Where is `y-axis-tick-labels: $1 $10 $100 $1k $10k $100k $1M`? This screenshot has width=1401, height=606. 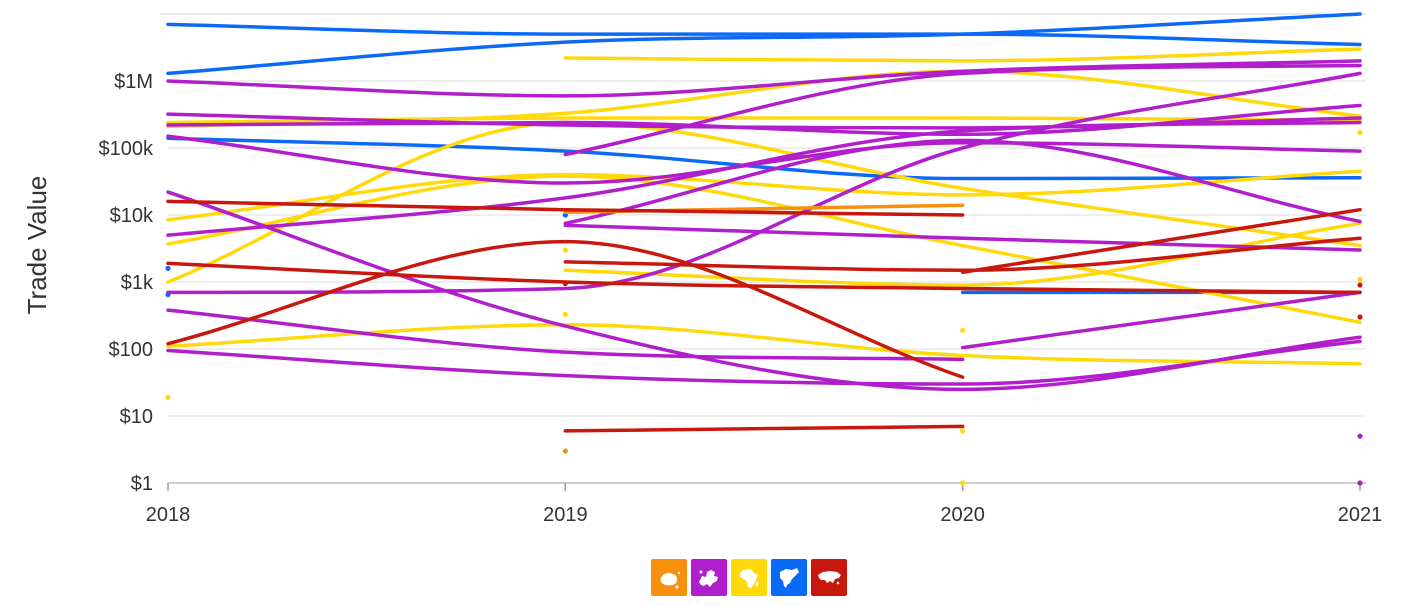 y-axis-tick-labels: $1 $10 $100 $1k $10k $100k $1M is located at coordinates (126, 283).